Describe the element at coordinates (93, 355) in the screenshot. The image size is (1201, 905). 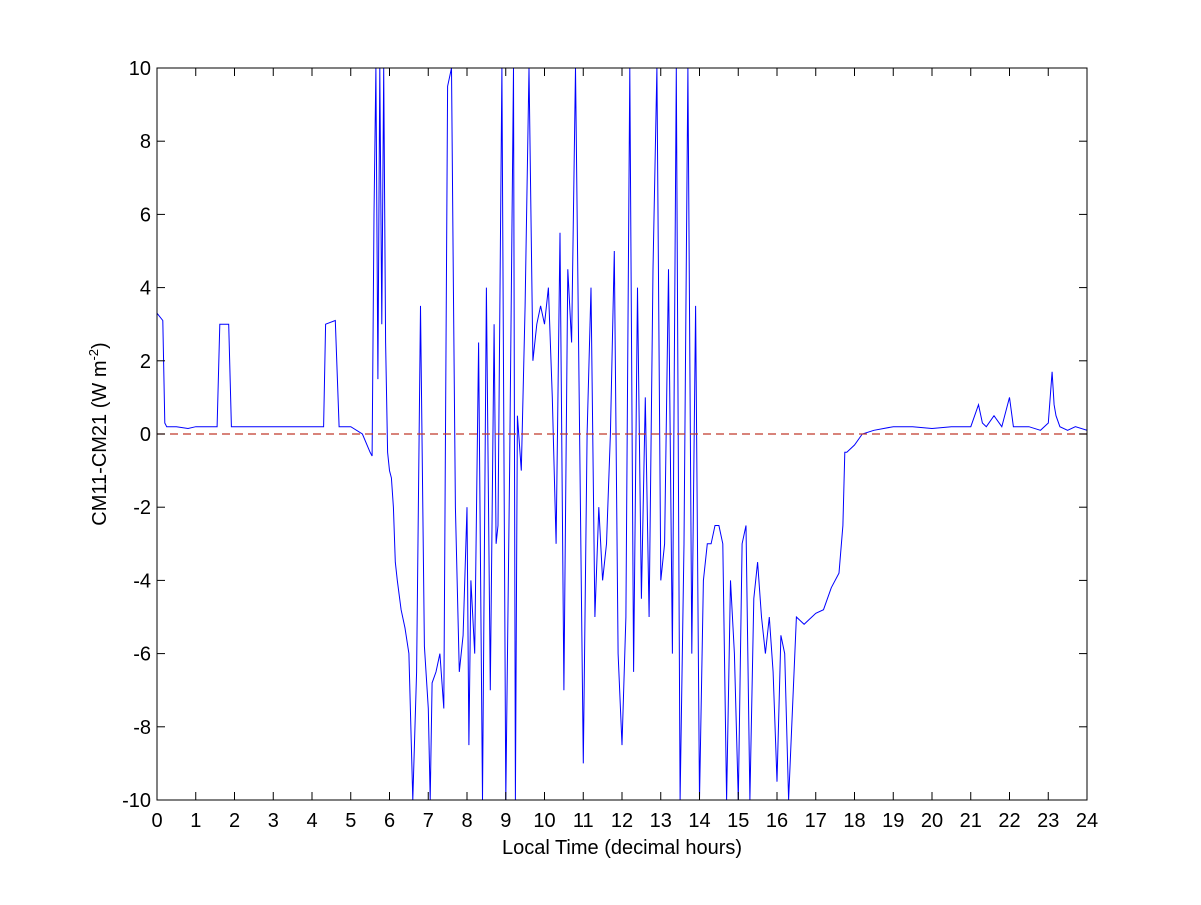
I see `y-axis-label-superscript: -2` at that location.